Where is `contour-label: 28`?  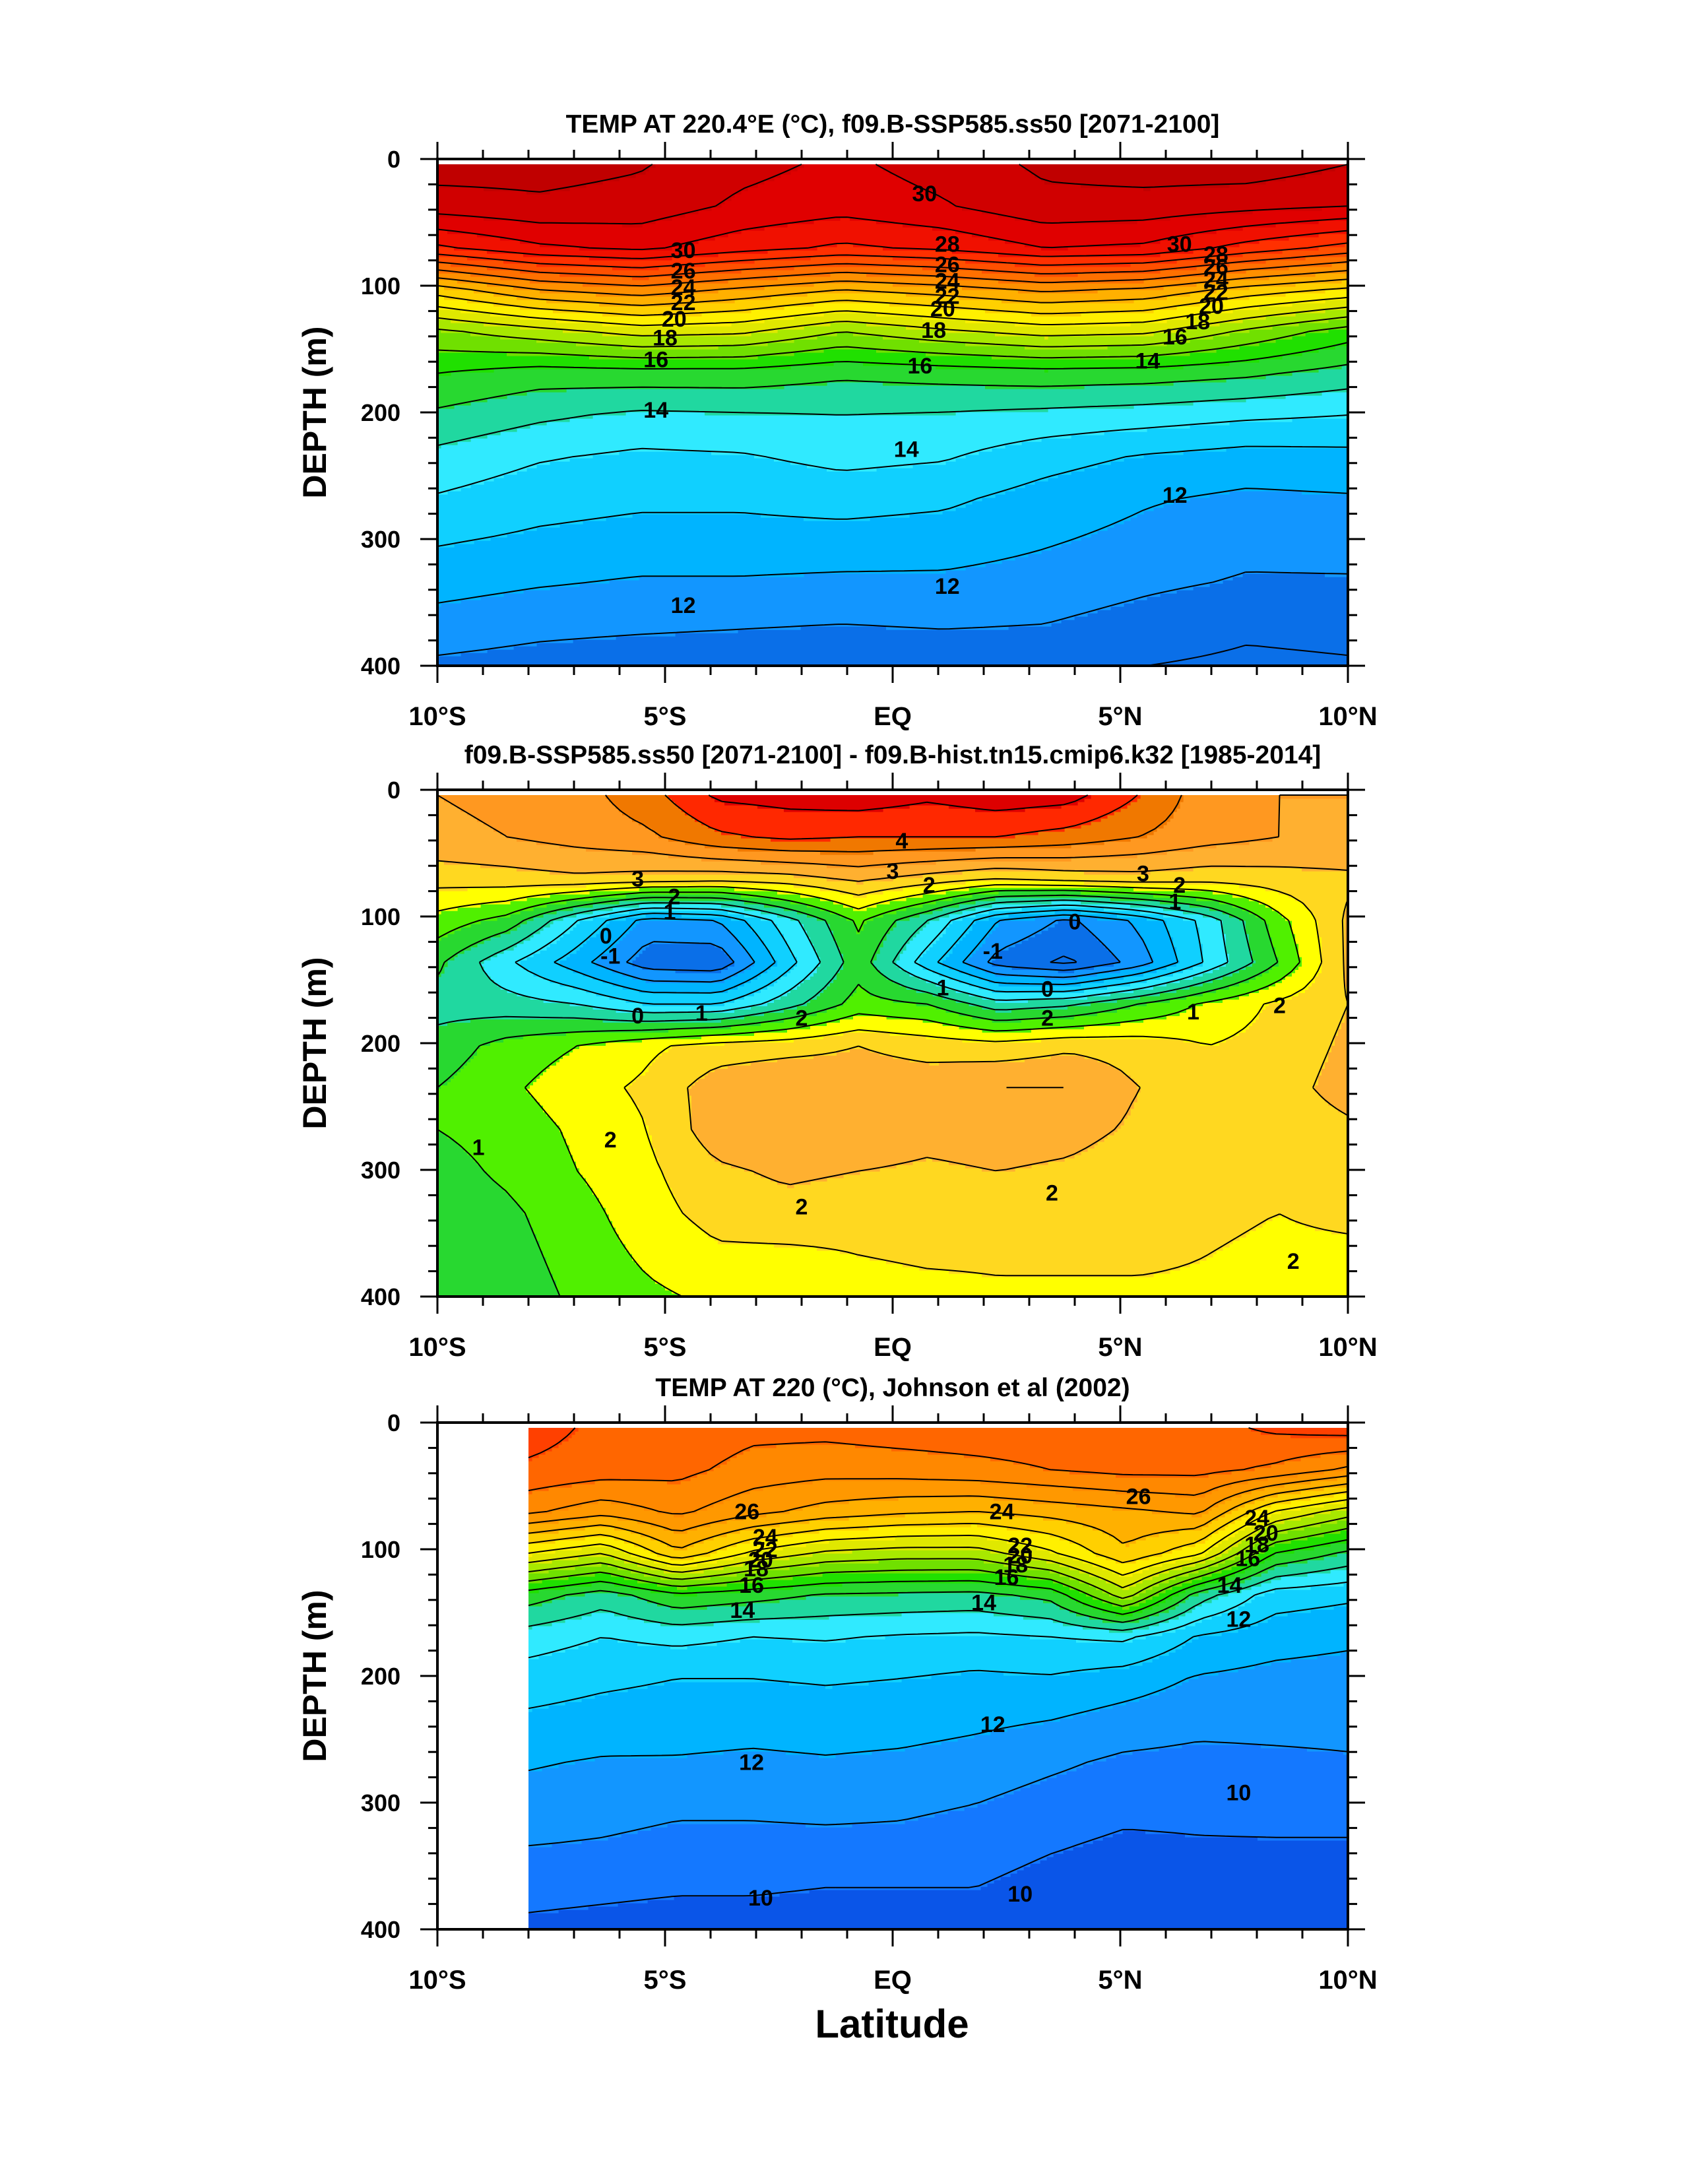 contour-label: 28 is located at coordinates (947, 244).